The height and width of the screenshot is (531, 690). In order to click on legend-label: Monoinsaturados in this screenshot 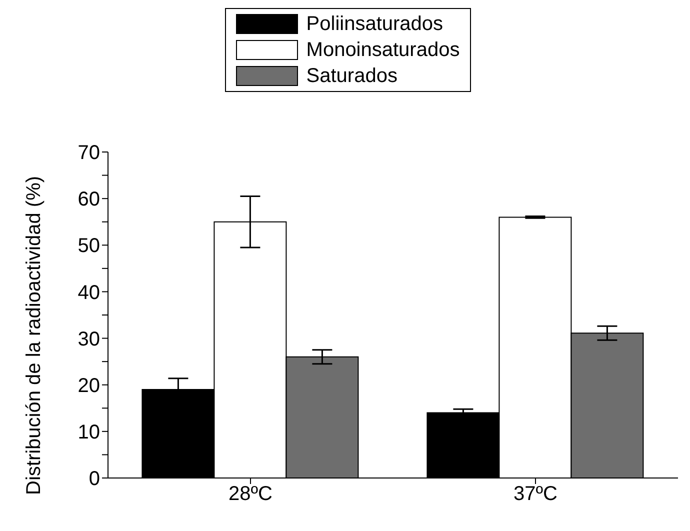, I will do `click(383, 50)`.